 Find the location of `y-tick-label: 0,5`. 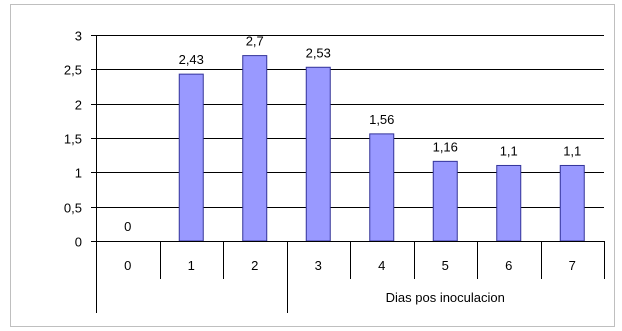

y-tick-label: 0,5 is located at coordinates (73, 208).